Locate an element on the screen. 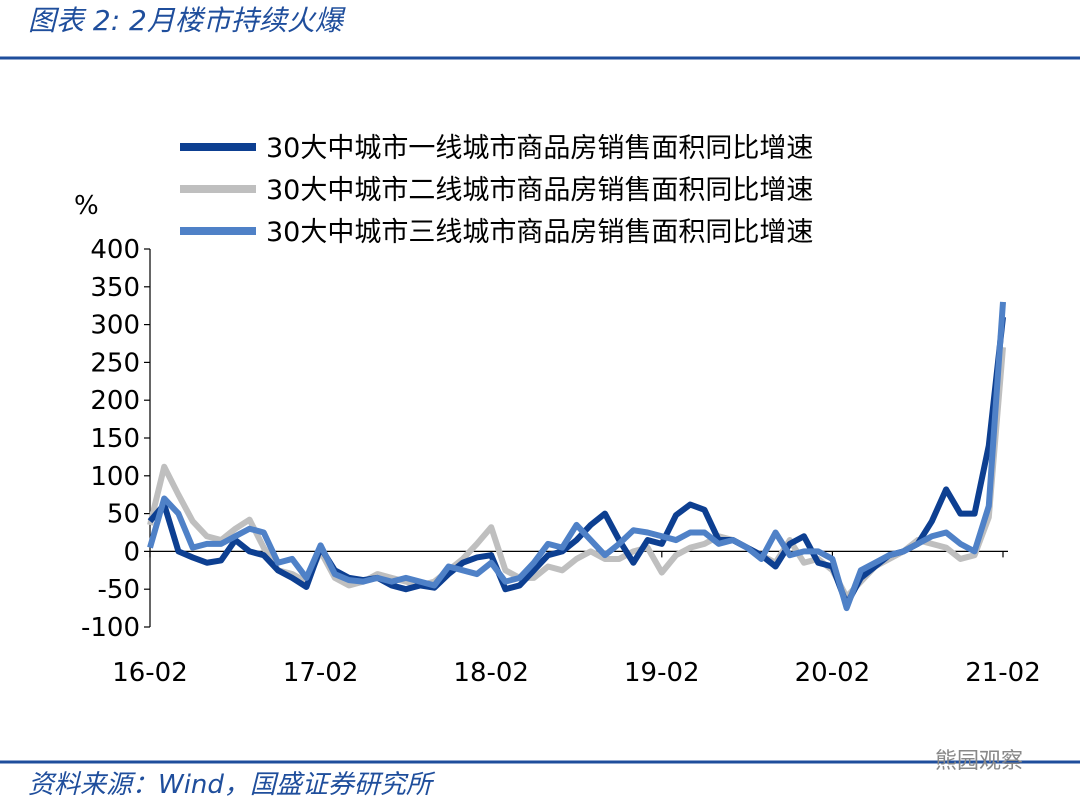  y-tick-label: 350 is located at coordinates (115, 288).